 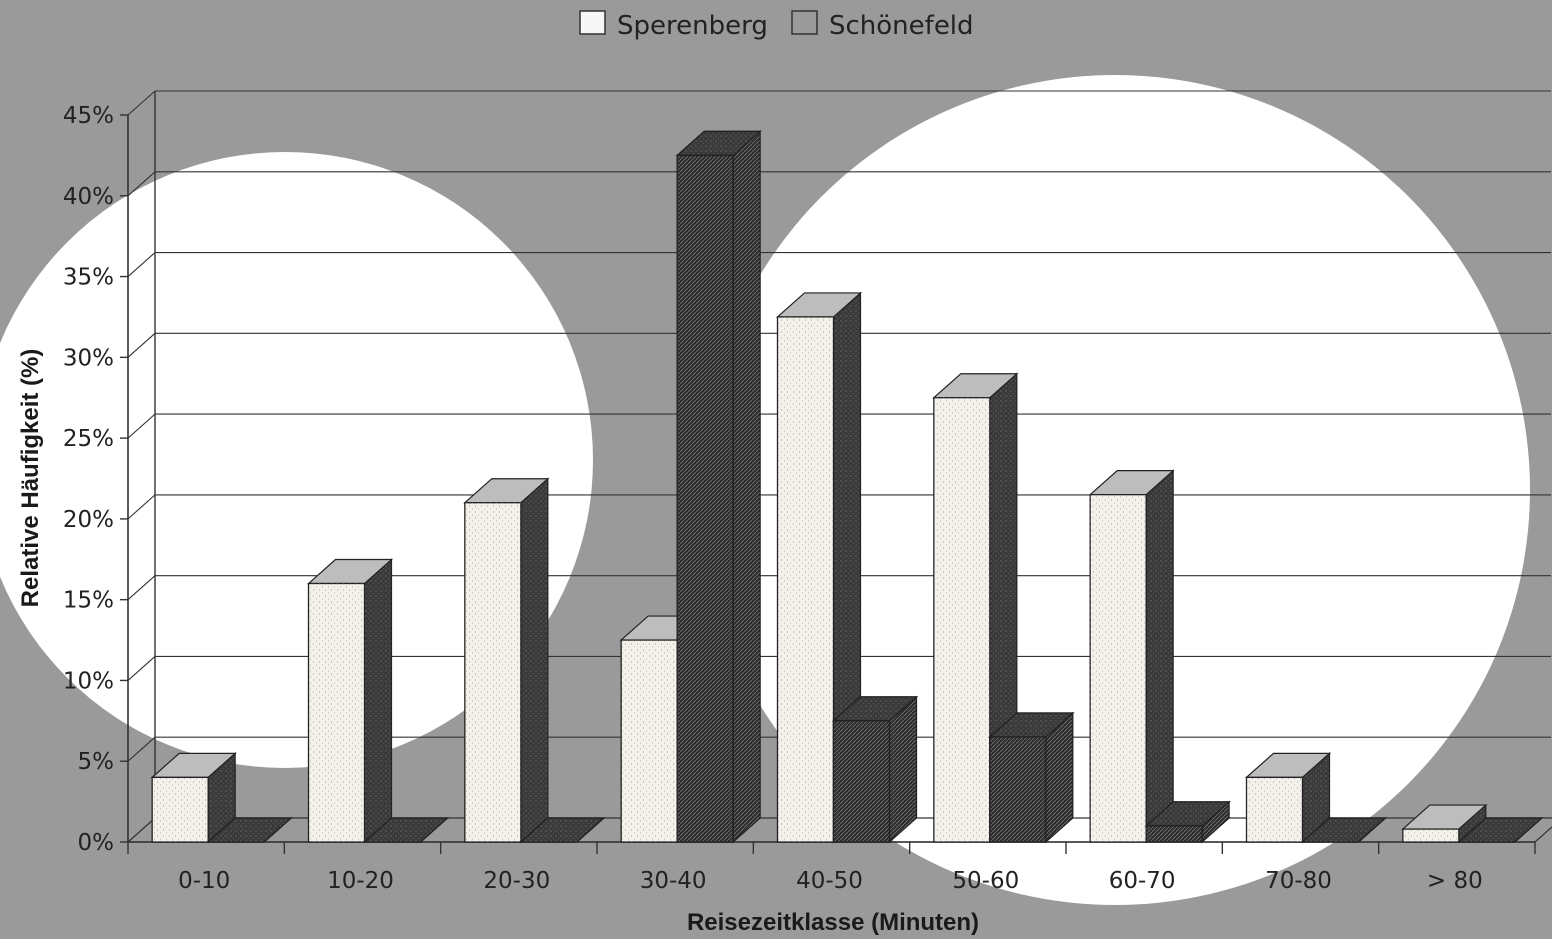 I want to click on y-tick-label: 40%, so click(x=88, y=197).